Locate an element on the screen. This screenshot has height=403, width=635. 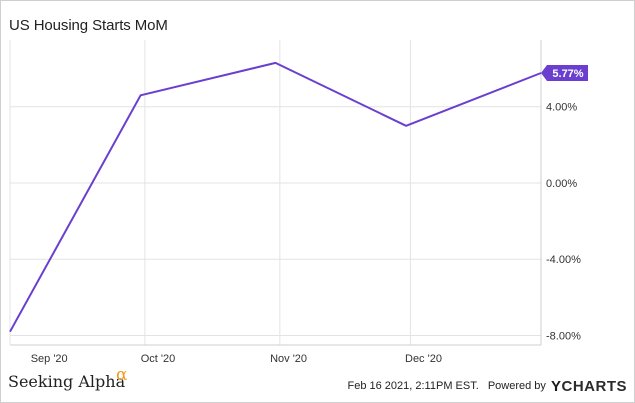
y-tick-label: 4.00% is located at coordinates (561, 108).